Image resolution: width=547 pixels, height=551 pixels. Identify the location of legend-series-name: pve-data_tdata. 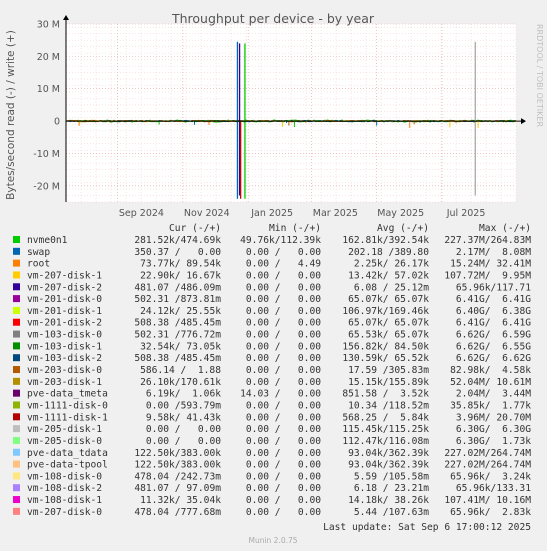
(67, 453).